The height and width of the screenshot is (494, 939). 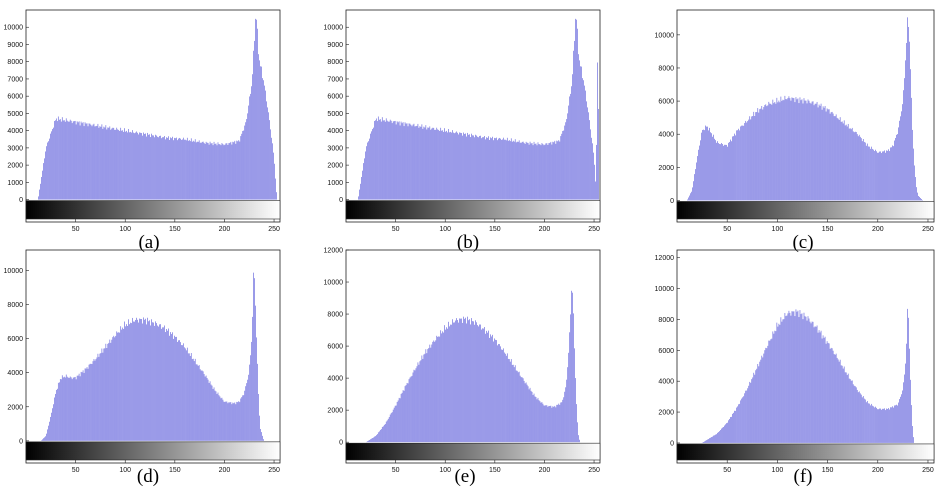 I want to click on y-tick-label: 10000, so click(x=14, y=28).